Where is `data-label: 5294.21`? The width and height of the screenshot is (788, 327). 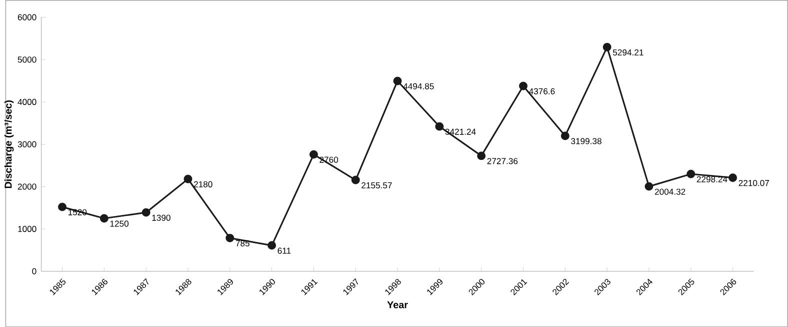
data-label: 5294.21 is located at coordinates (628, 52).